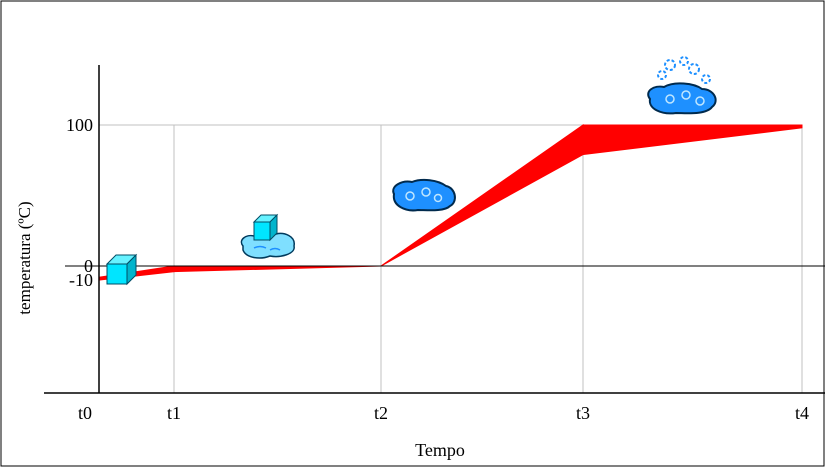  Describe the element at coordinates (267, 236) in the screenshot. I see `melting-ice-icon` at that location.